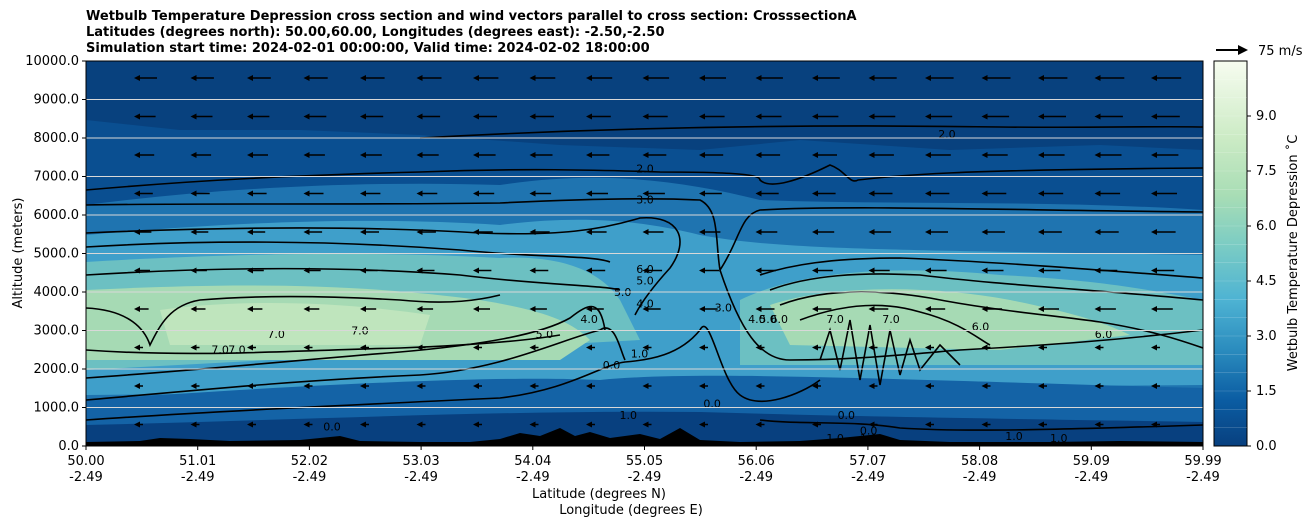 The width and height of the screenshot is (1312, 526). Describe the element at coordinates (1259, 51) in the screenshot. I see `wind-key: 75 m/s` at that location.